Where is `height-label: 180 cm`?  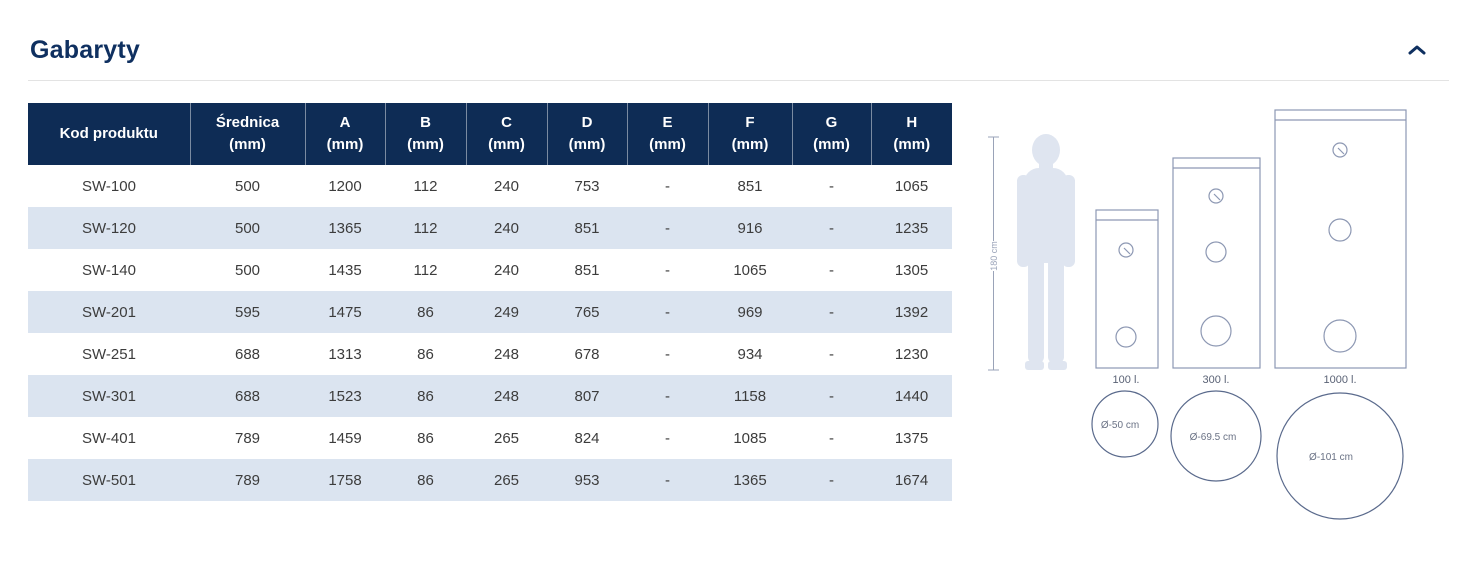
height-label: 180 cm is located at coordinates (994, 256).